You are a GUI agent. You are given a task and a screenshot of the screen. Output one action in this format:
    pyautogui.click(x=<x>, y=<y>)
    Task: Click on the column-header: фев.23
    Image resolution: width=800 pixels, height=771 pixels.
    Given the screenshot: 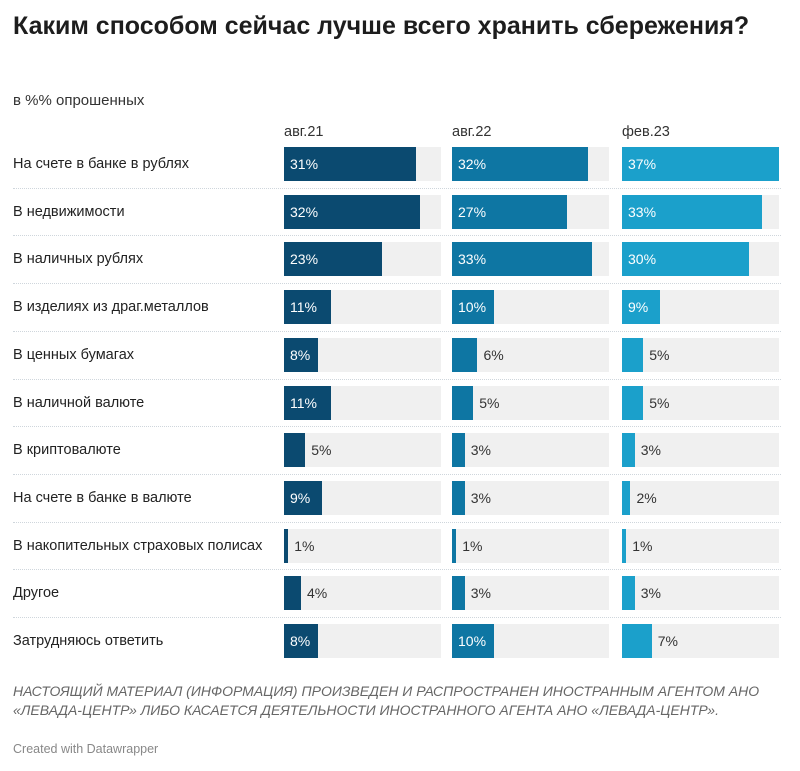 What is the action you would take?
    pyautogui.click(x=646, y=132)
    